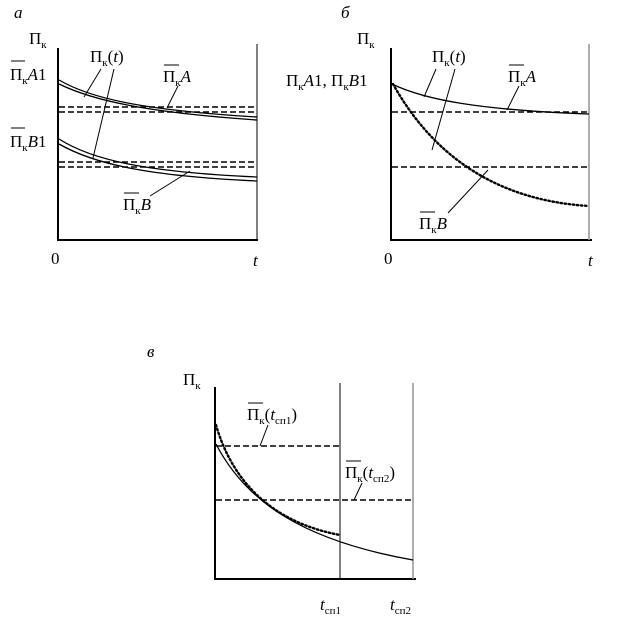  Describe the element at coordinates (192, 381) in the screenshot. I see `panel-c-y-axis-label: Пк` at that location.